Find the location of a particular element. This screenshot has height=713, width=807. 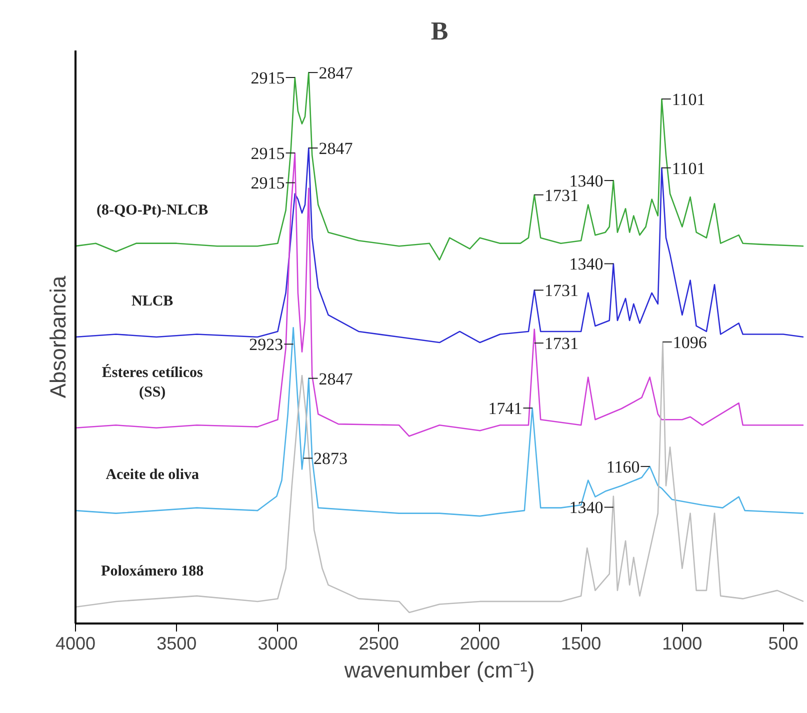

y-axis-title: Absorbancia is located at coordinates (58, 336).